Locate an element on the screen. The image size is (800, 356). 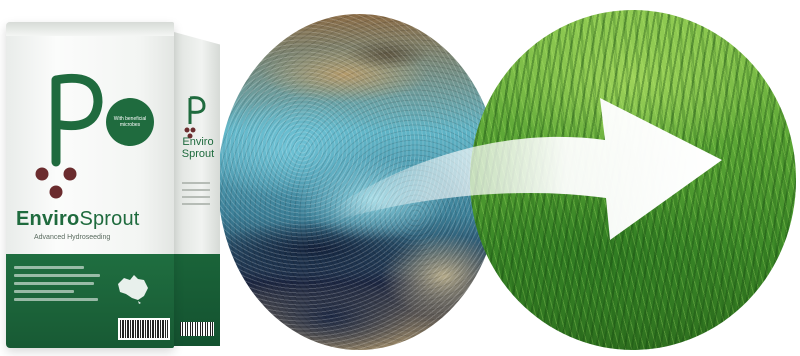
bag-side-panel: Enviro Sprout is located at coordinates (197, 189).